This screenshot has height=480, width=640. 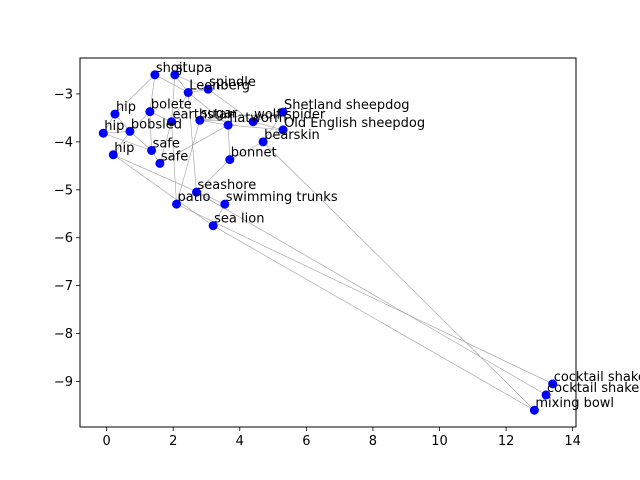 I want to click on point-label: bolete, so click(x=171, y=105).